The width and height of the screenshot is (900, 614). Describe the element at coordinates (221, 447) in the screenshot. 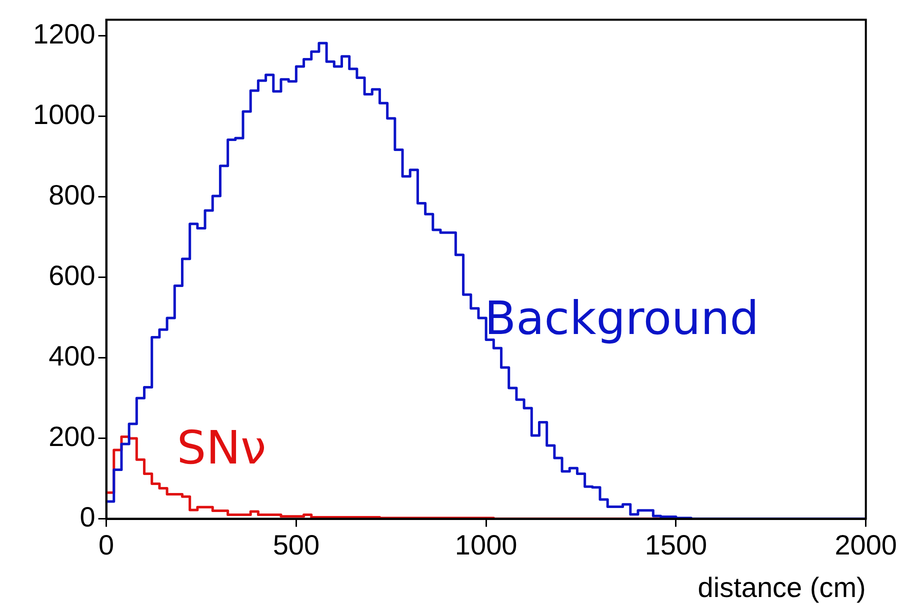

I see `series-label: SNν` at that location.